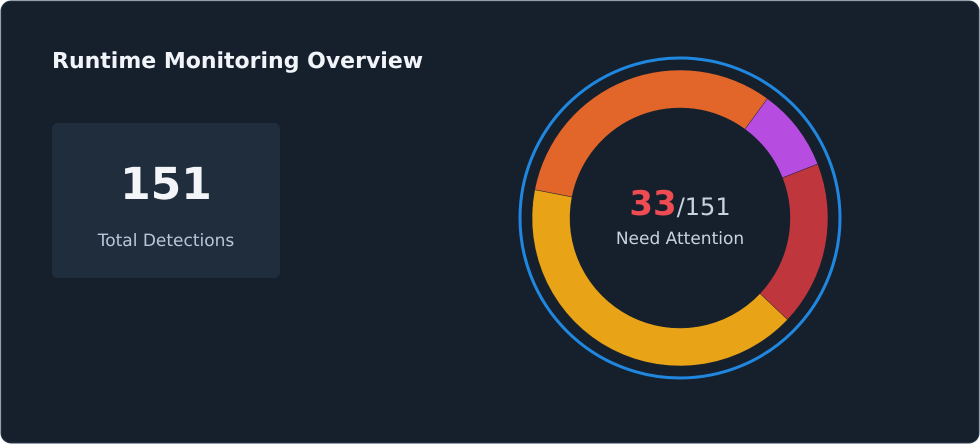  What do you see at coordinates (703, 207) in the screenshot?
I see `text: /151` at bounding box center [703, 207].